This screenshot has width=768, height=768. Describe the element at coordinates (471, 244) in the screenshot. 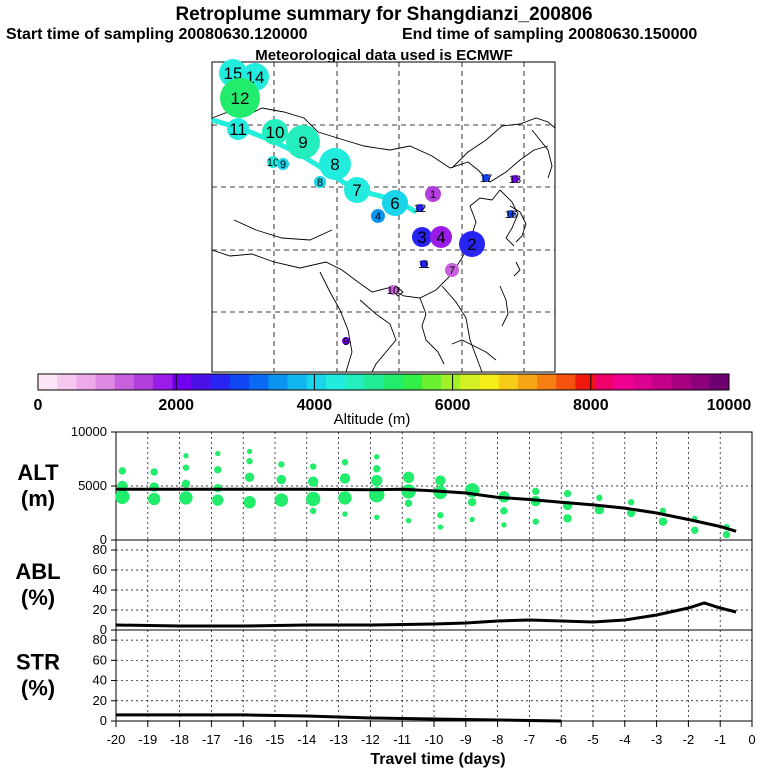

I see `plume-point-label: 2` at that location.